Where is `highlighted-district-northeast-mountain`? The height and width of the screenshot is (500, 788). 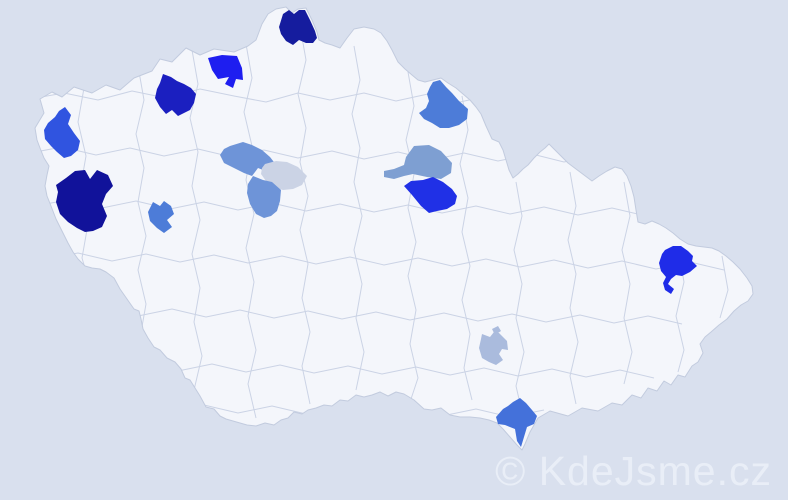 highlighted-district-northeast-mountain is located at coordinates (443, 104).